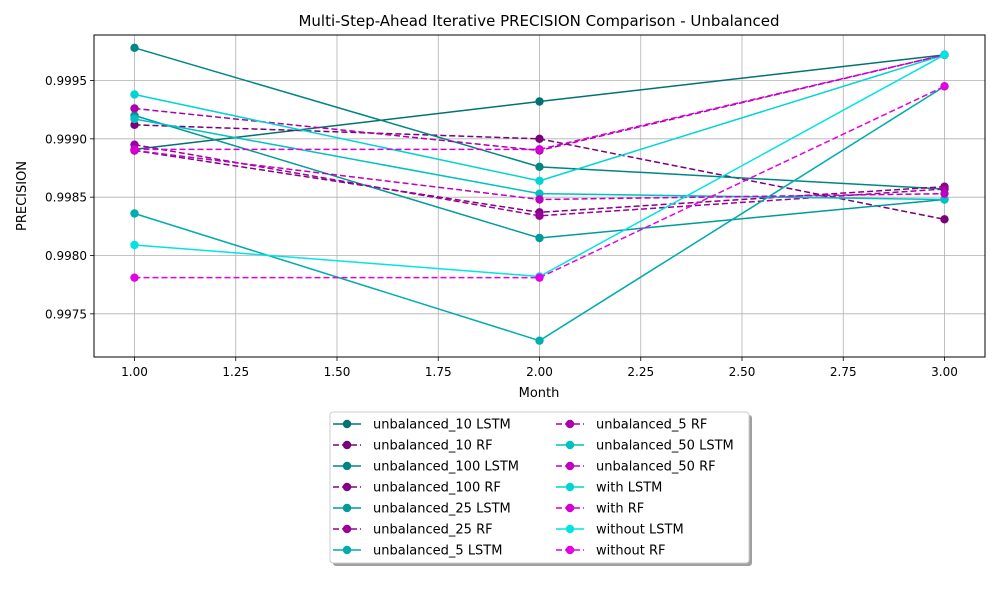 This screenshot has width=1000, height=600. I want to click on legend-item: without LSTM, so click(620, 530).